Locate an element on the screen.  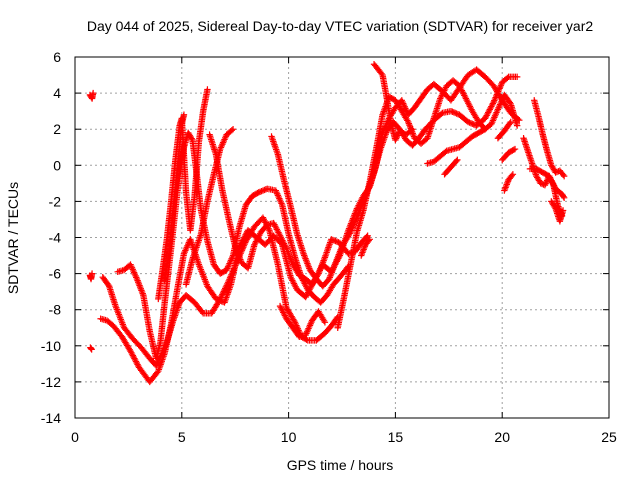
series-s21 is located at coordinates (549, 138).